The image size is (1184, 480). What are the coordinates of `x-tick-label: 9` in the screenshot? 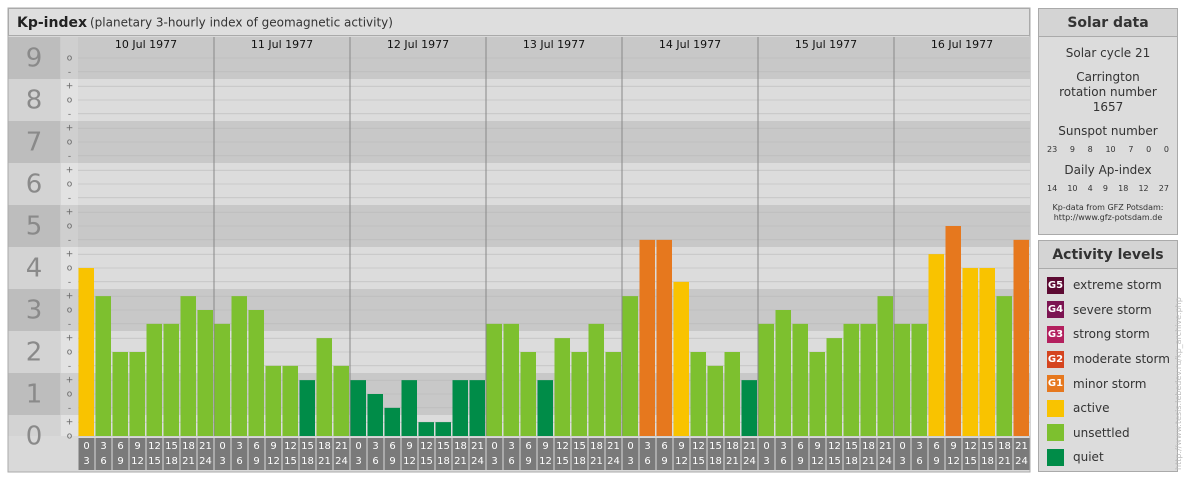 It's located at (800, 461).